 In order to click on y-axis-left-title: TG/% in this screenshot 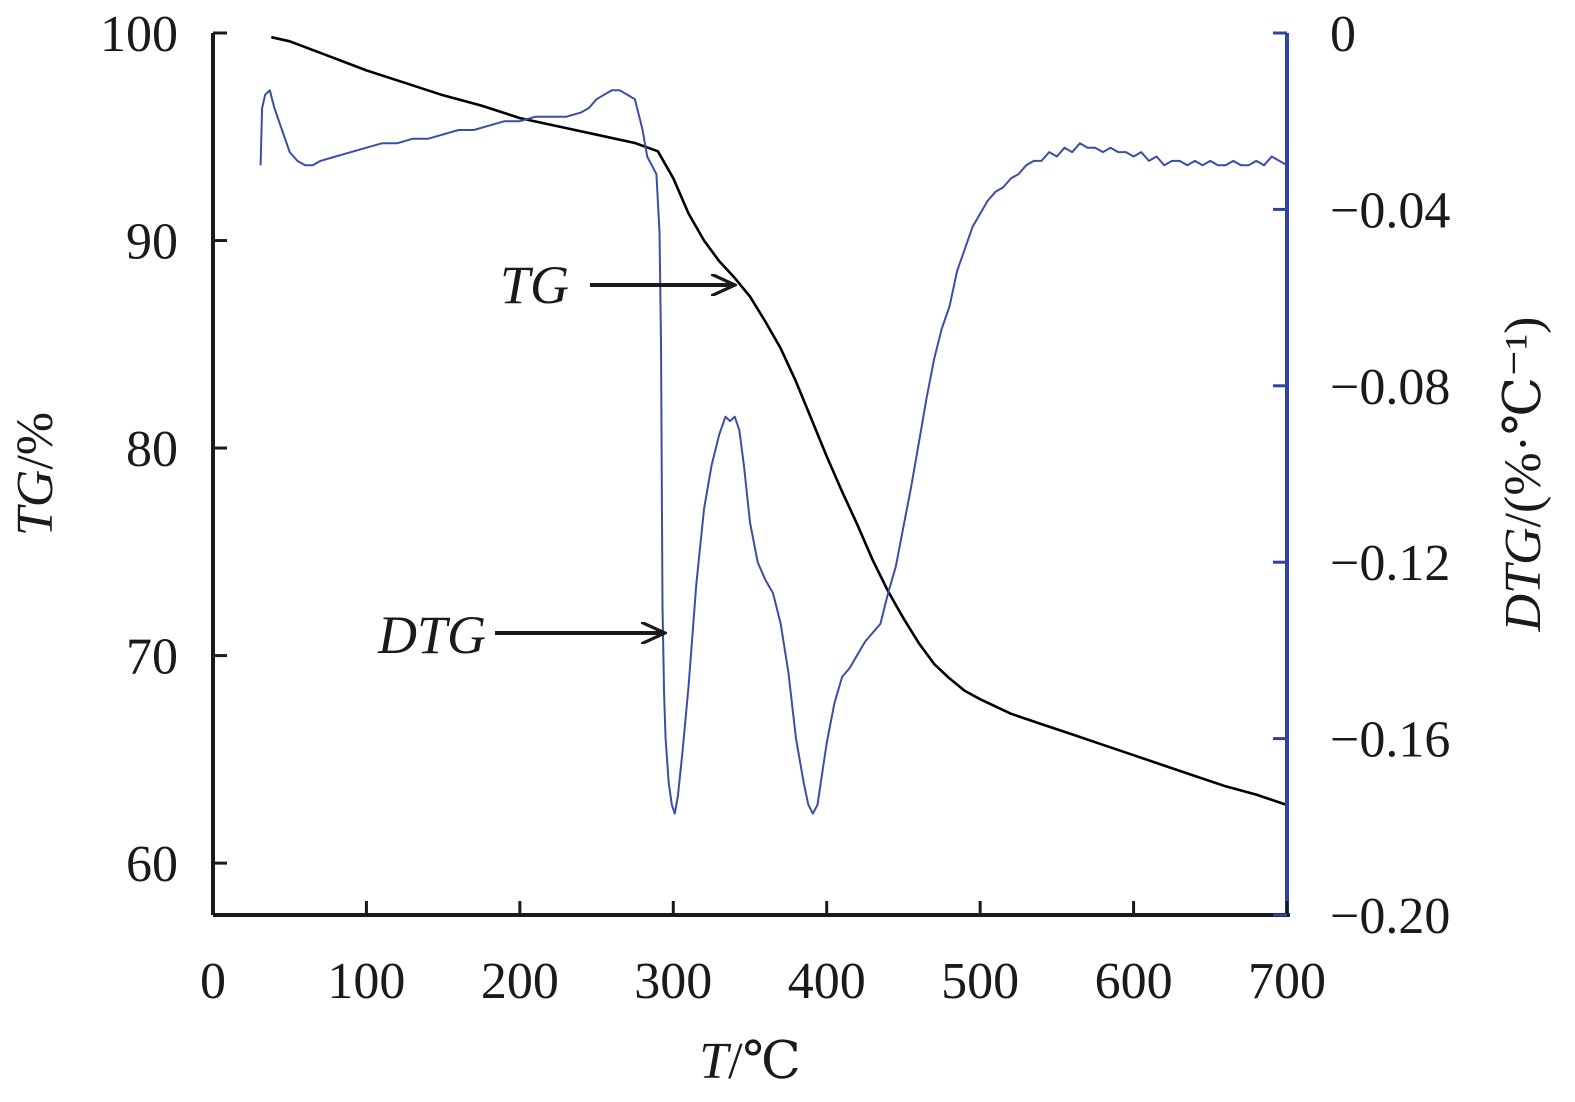, I will do `click(35, 474)`.